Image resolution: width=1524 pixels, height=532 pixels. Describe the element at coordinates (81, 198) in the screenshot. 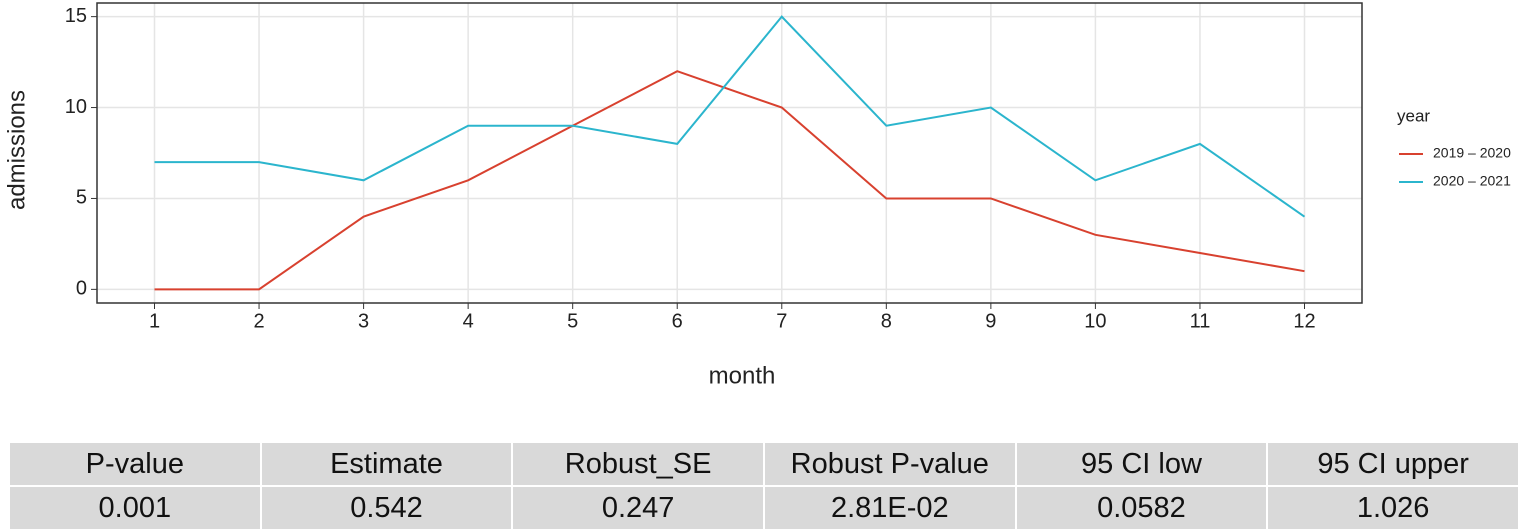

I see `y-tick-label: 5` at that location.